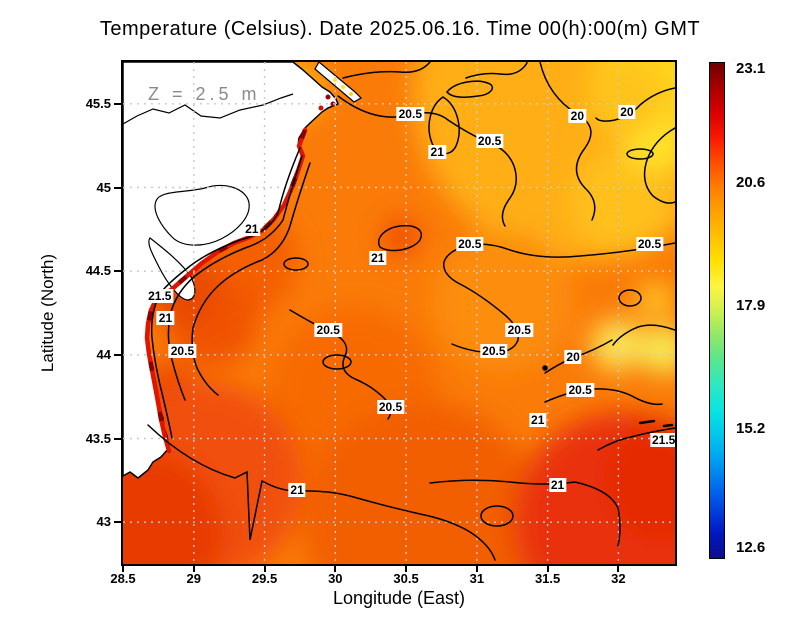 Image resolution: width=800 pixels, height=618 pixels. What do you see at coordinates (98, 103) in the screenshot?
I see `y-tick-label: 45.5` at bounding box center [98, 103].